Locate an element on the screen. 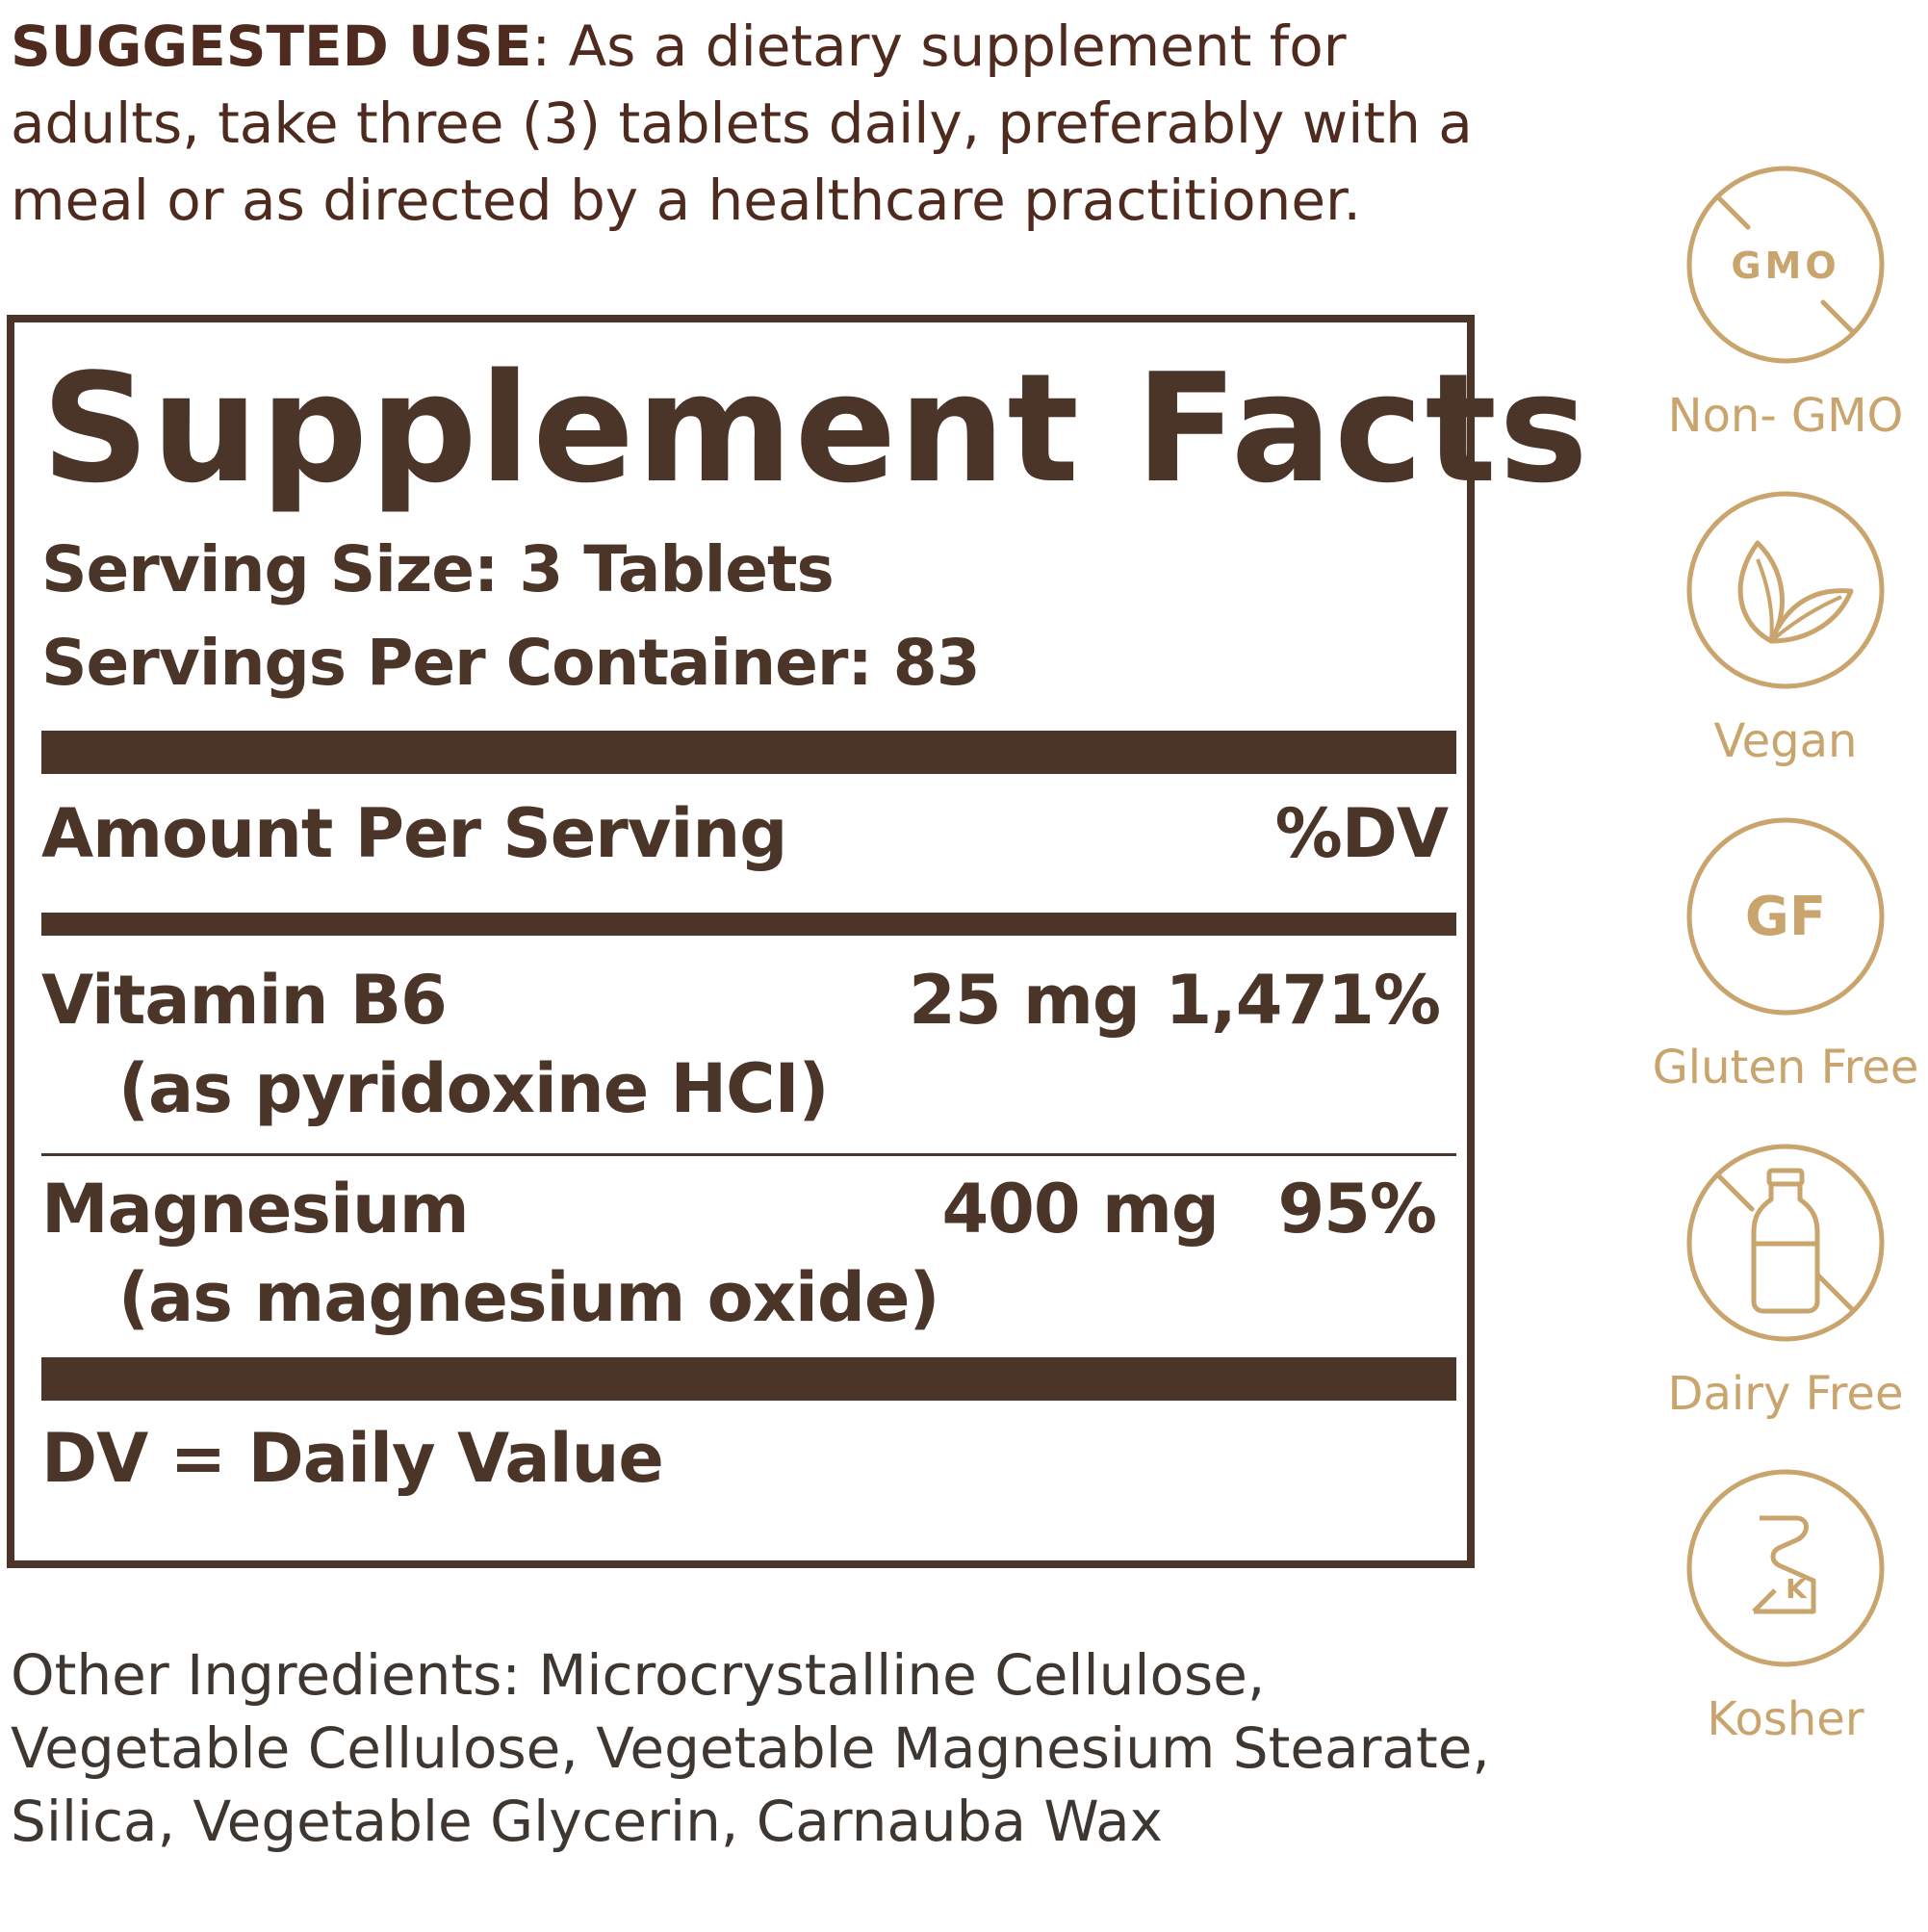 The height and width of the screenshot is (1932, 1928). servings-per-container: Servings Per Container: 83 is located at coordinates (511, 663).